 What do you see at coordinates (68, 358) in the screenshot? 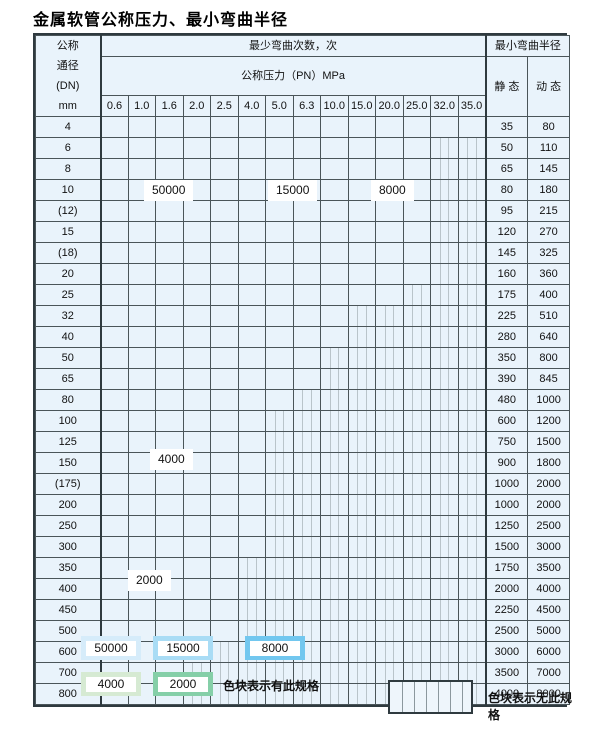
I see `dn-value-cell: 50` at bounding box center [68, 358].